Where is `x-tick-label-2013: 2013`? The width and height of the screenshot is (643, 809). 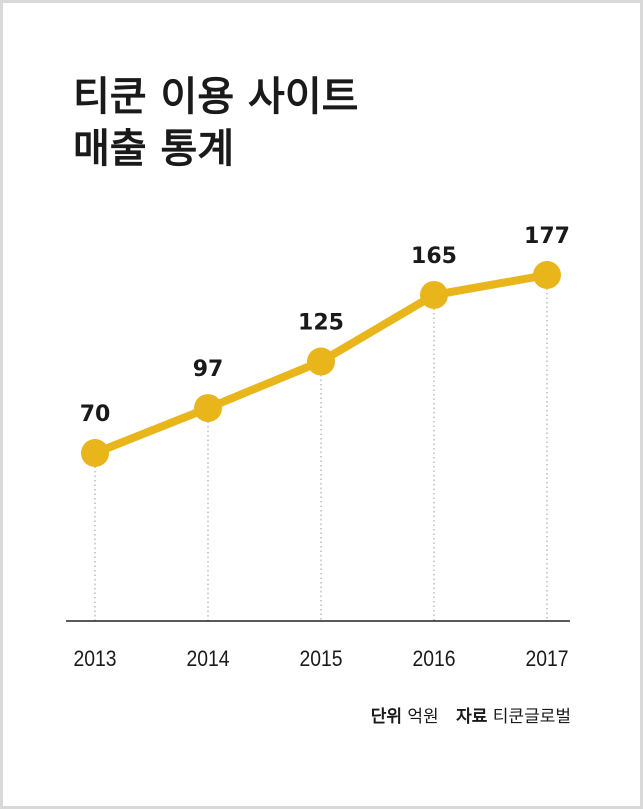 x-tick-label-2013: 2013 is located at coordinates (94, 659).